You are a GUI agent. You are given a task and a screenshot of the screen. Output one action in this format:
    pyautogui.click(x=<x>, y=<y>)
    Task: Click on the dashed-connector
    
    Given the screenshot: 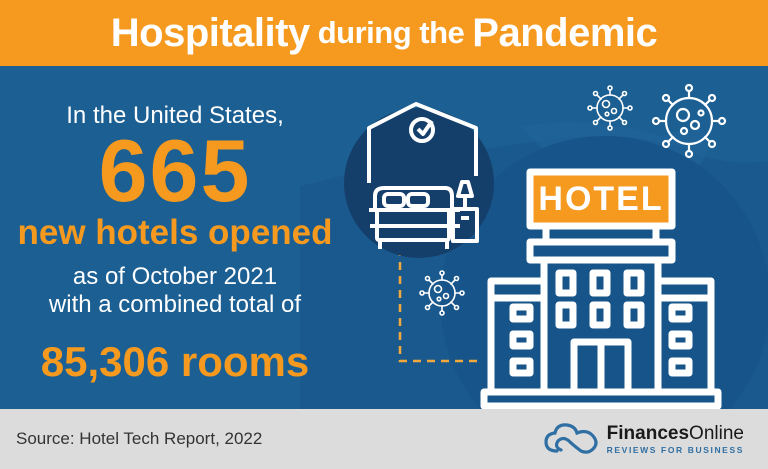 What is the action you would take?
    pyautogui.click(x=440, y=291)
    